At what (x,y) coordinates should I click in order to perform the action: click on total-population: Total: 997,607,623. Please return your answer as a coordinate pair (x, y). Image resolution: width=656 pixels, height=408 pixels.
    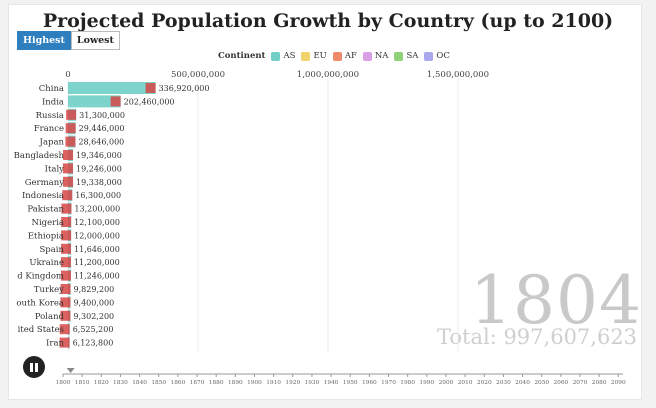
    Looking at the image, I should click on (537, 337).